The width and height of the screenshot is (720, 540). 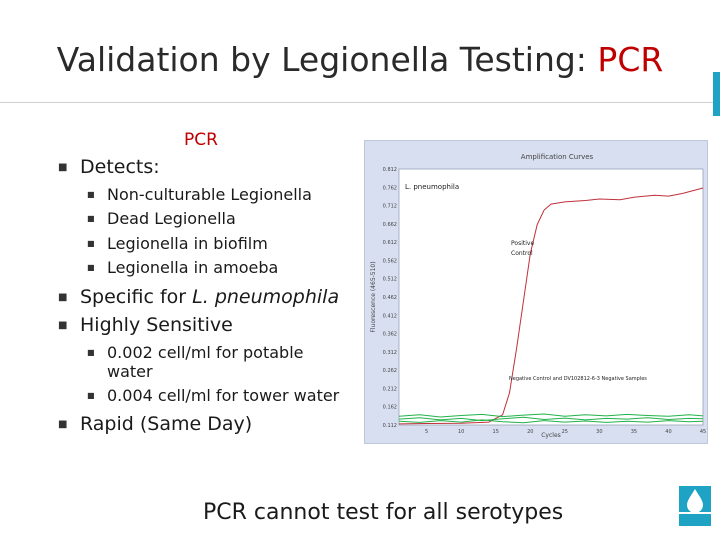 I want to click on y-axis-label: Fluorescence (465-510), so click(x=373, y=296).